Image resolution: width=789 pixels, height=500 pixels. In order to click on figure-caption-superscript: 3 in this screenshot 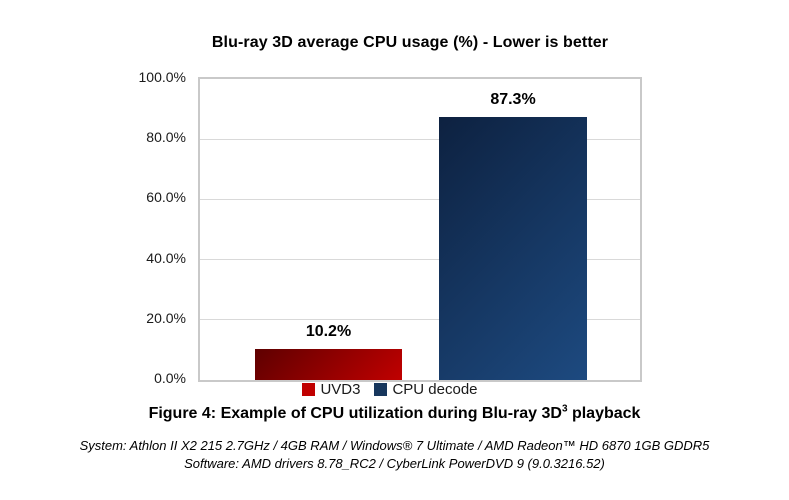, I will do `click(564, 409)`.